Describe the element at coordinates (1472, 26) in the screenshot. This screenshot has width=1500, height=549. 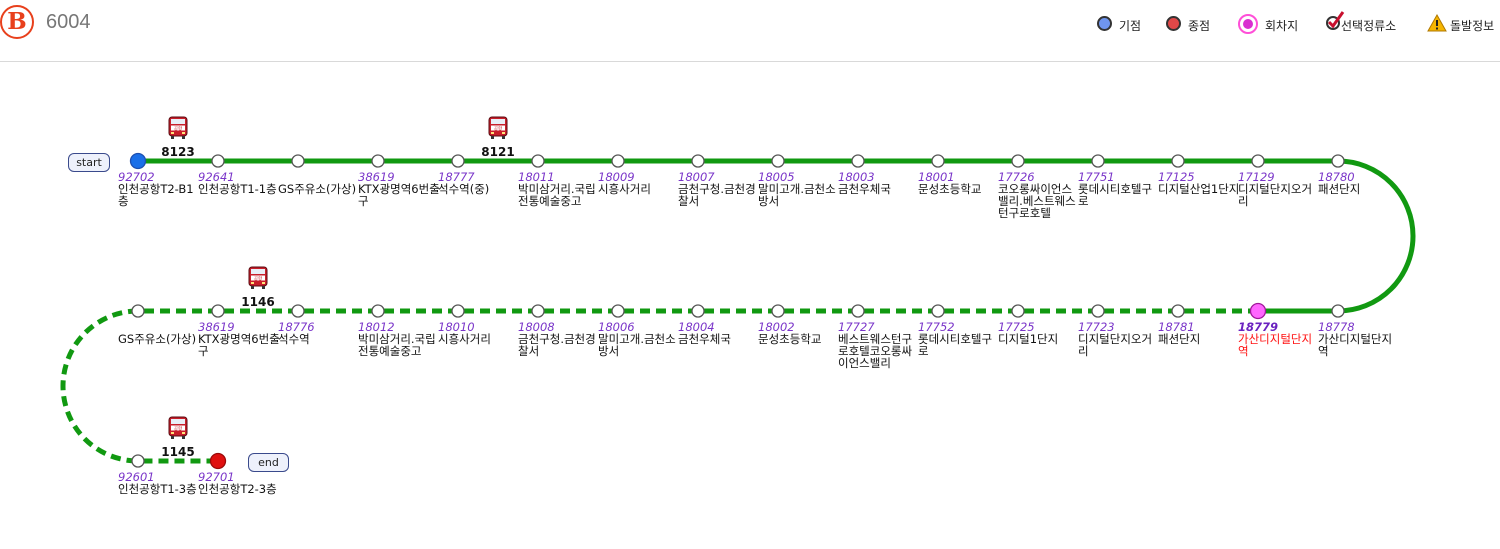
I see `legend-incident-label: 돌발정보` at that location.